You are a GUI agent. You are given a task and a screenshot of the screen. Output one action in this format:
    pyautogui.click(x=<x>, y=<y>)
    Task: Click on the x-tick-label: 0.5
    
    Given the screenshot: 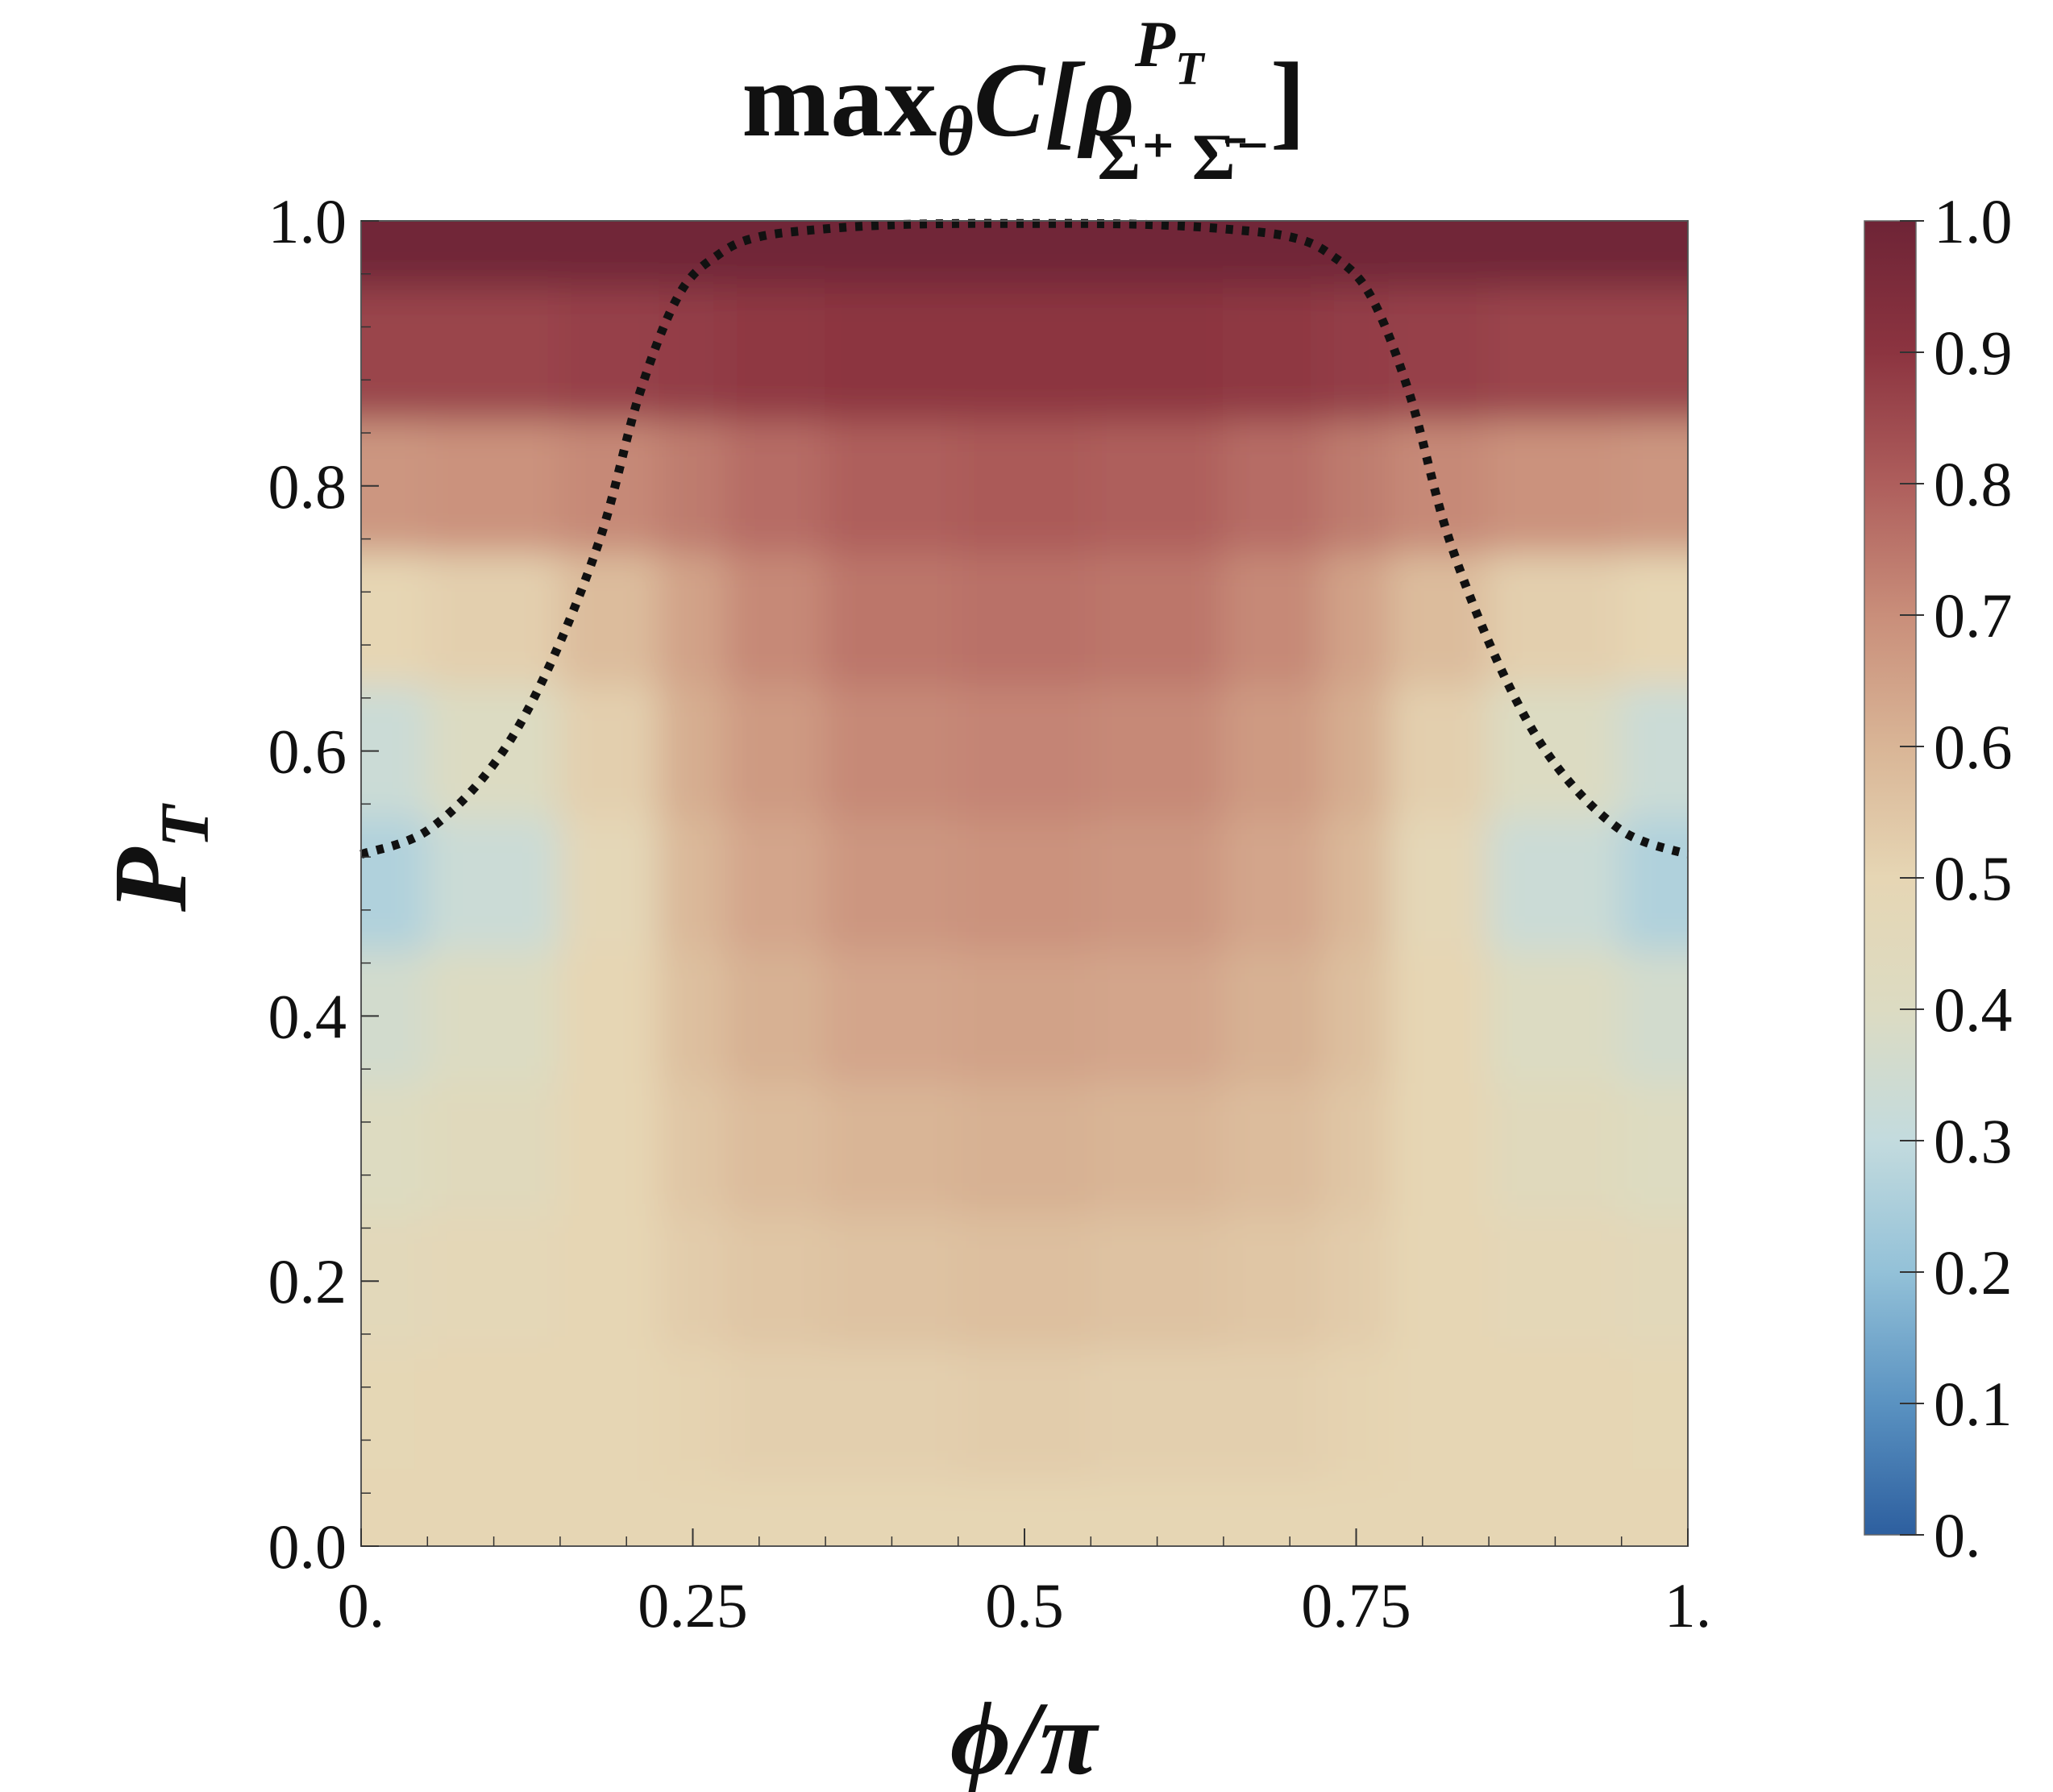 What is the action you would take?
    pyautogui.click(x=1024, y=1605)
    